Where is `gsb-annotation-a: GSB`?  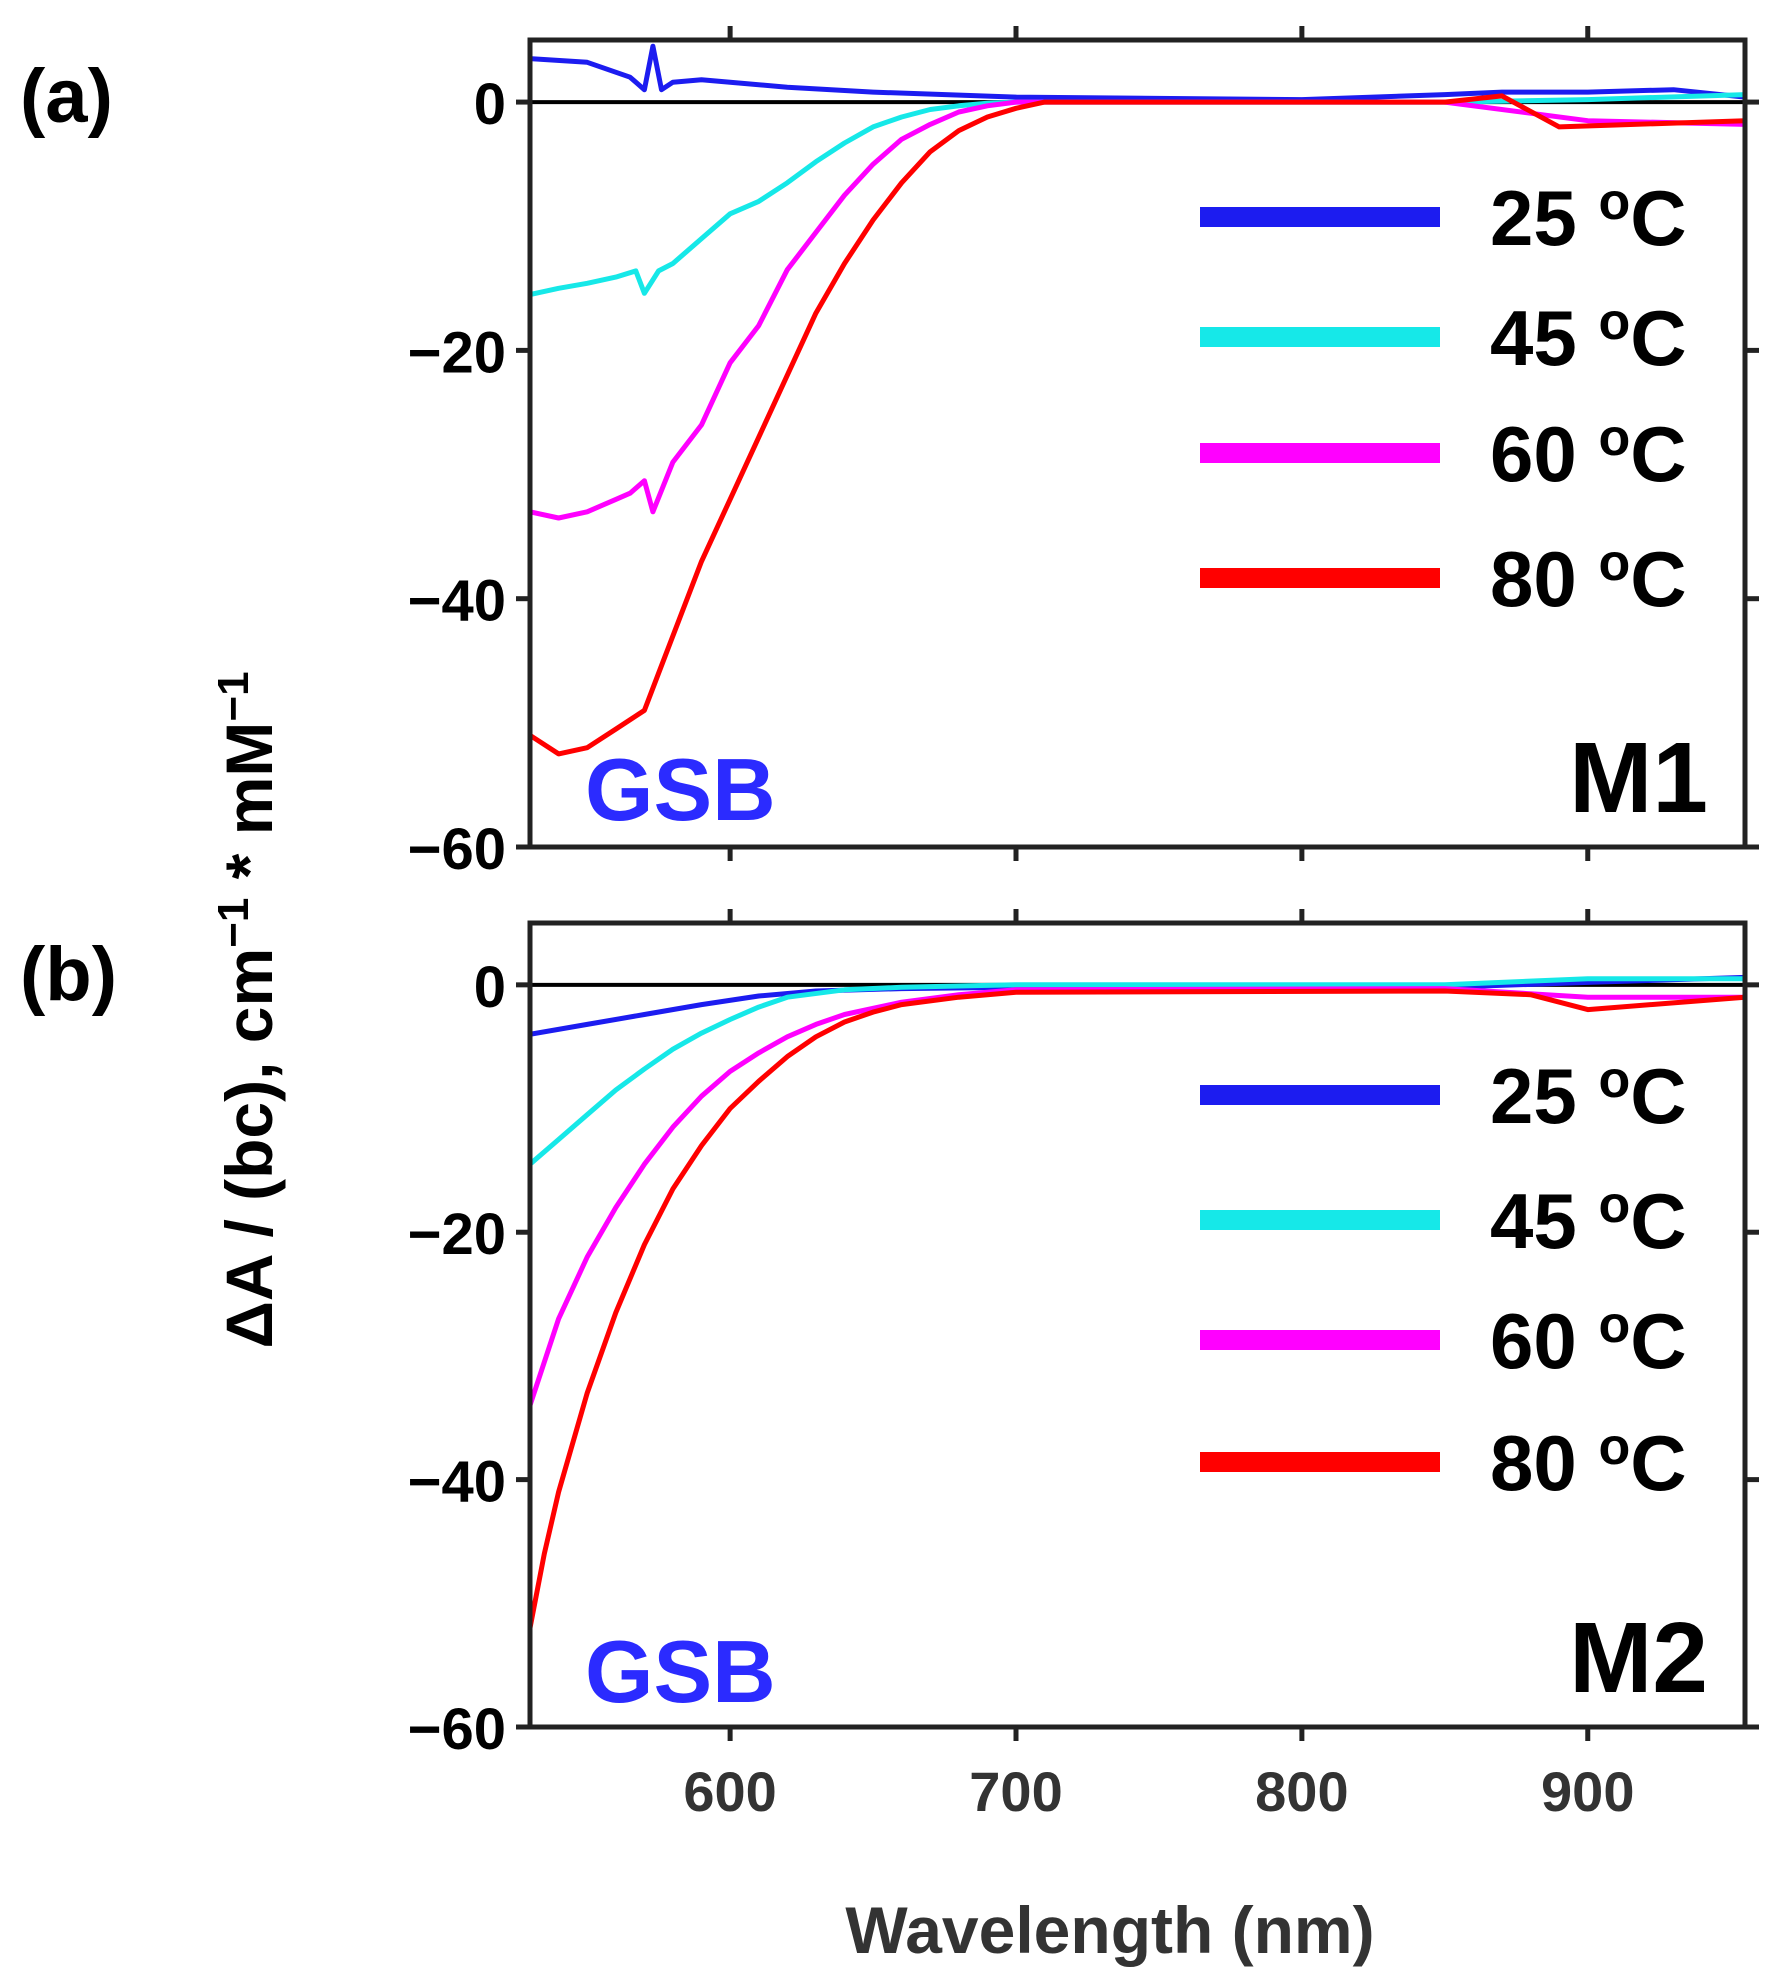
gsb-annotation-a: GSB is located at coordinates (680, 789).